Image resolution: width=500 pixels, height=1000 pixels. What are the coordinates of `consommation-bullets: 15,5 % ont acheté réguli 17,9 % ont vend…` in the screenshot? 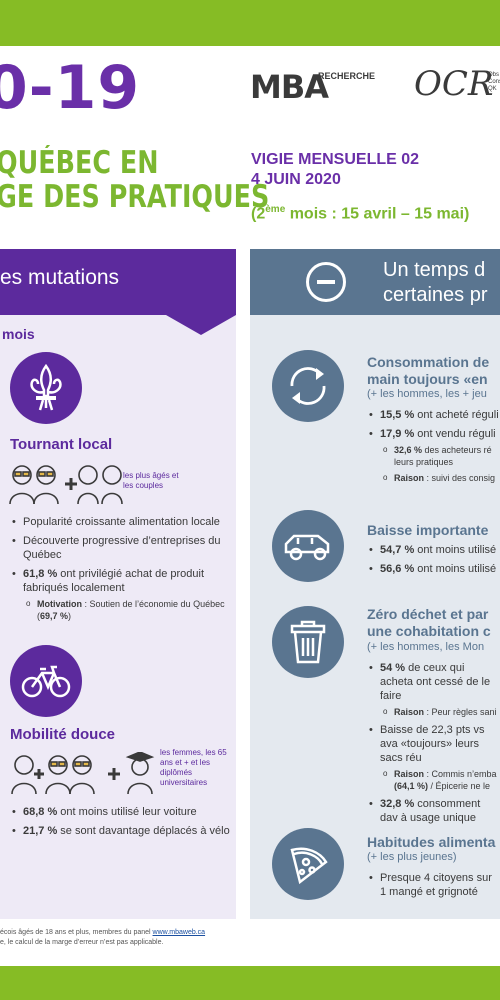 It's located at (433, 448).